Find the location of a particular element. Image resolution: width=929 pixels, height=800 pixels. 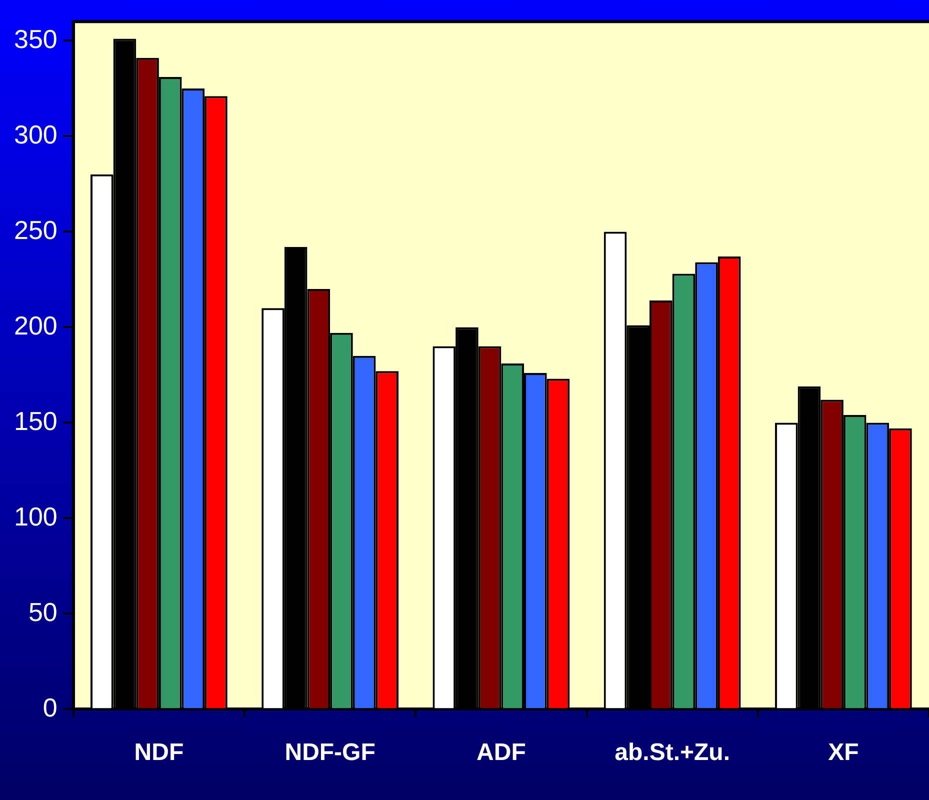

x-tick-label: XF is located at coordinates (843, 752).